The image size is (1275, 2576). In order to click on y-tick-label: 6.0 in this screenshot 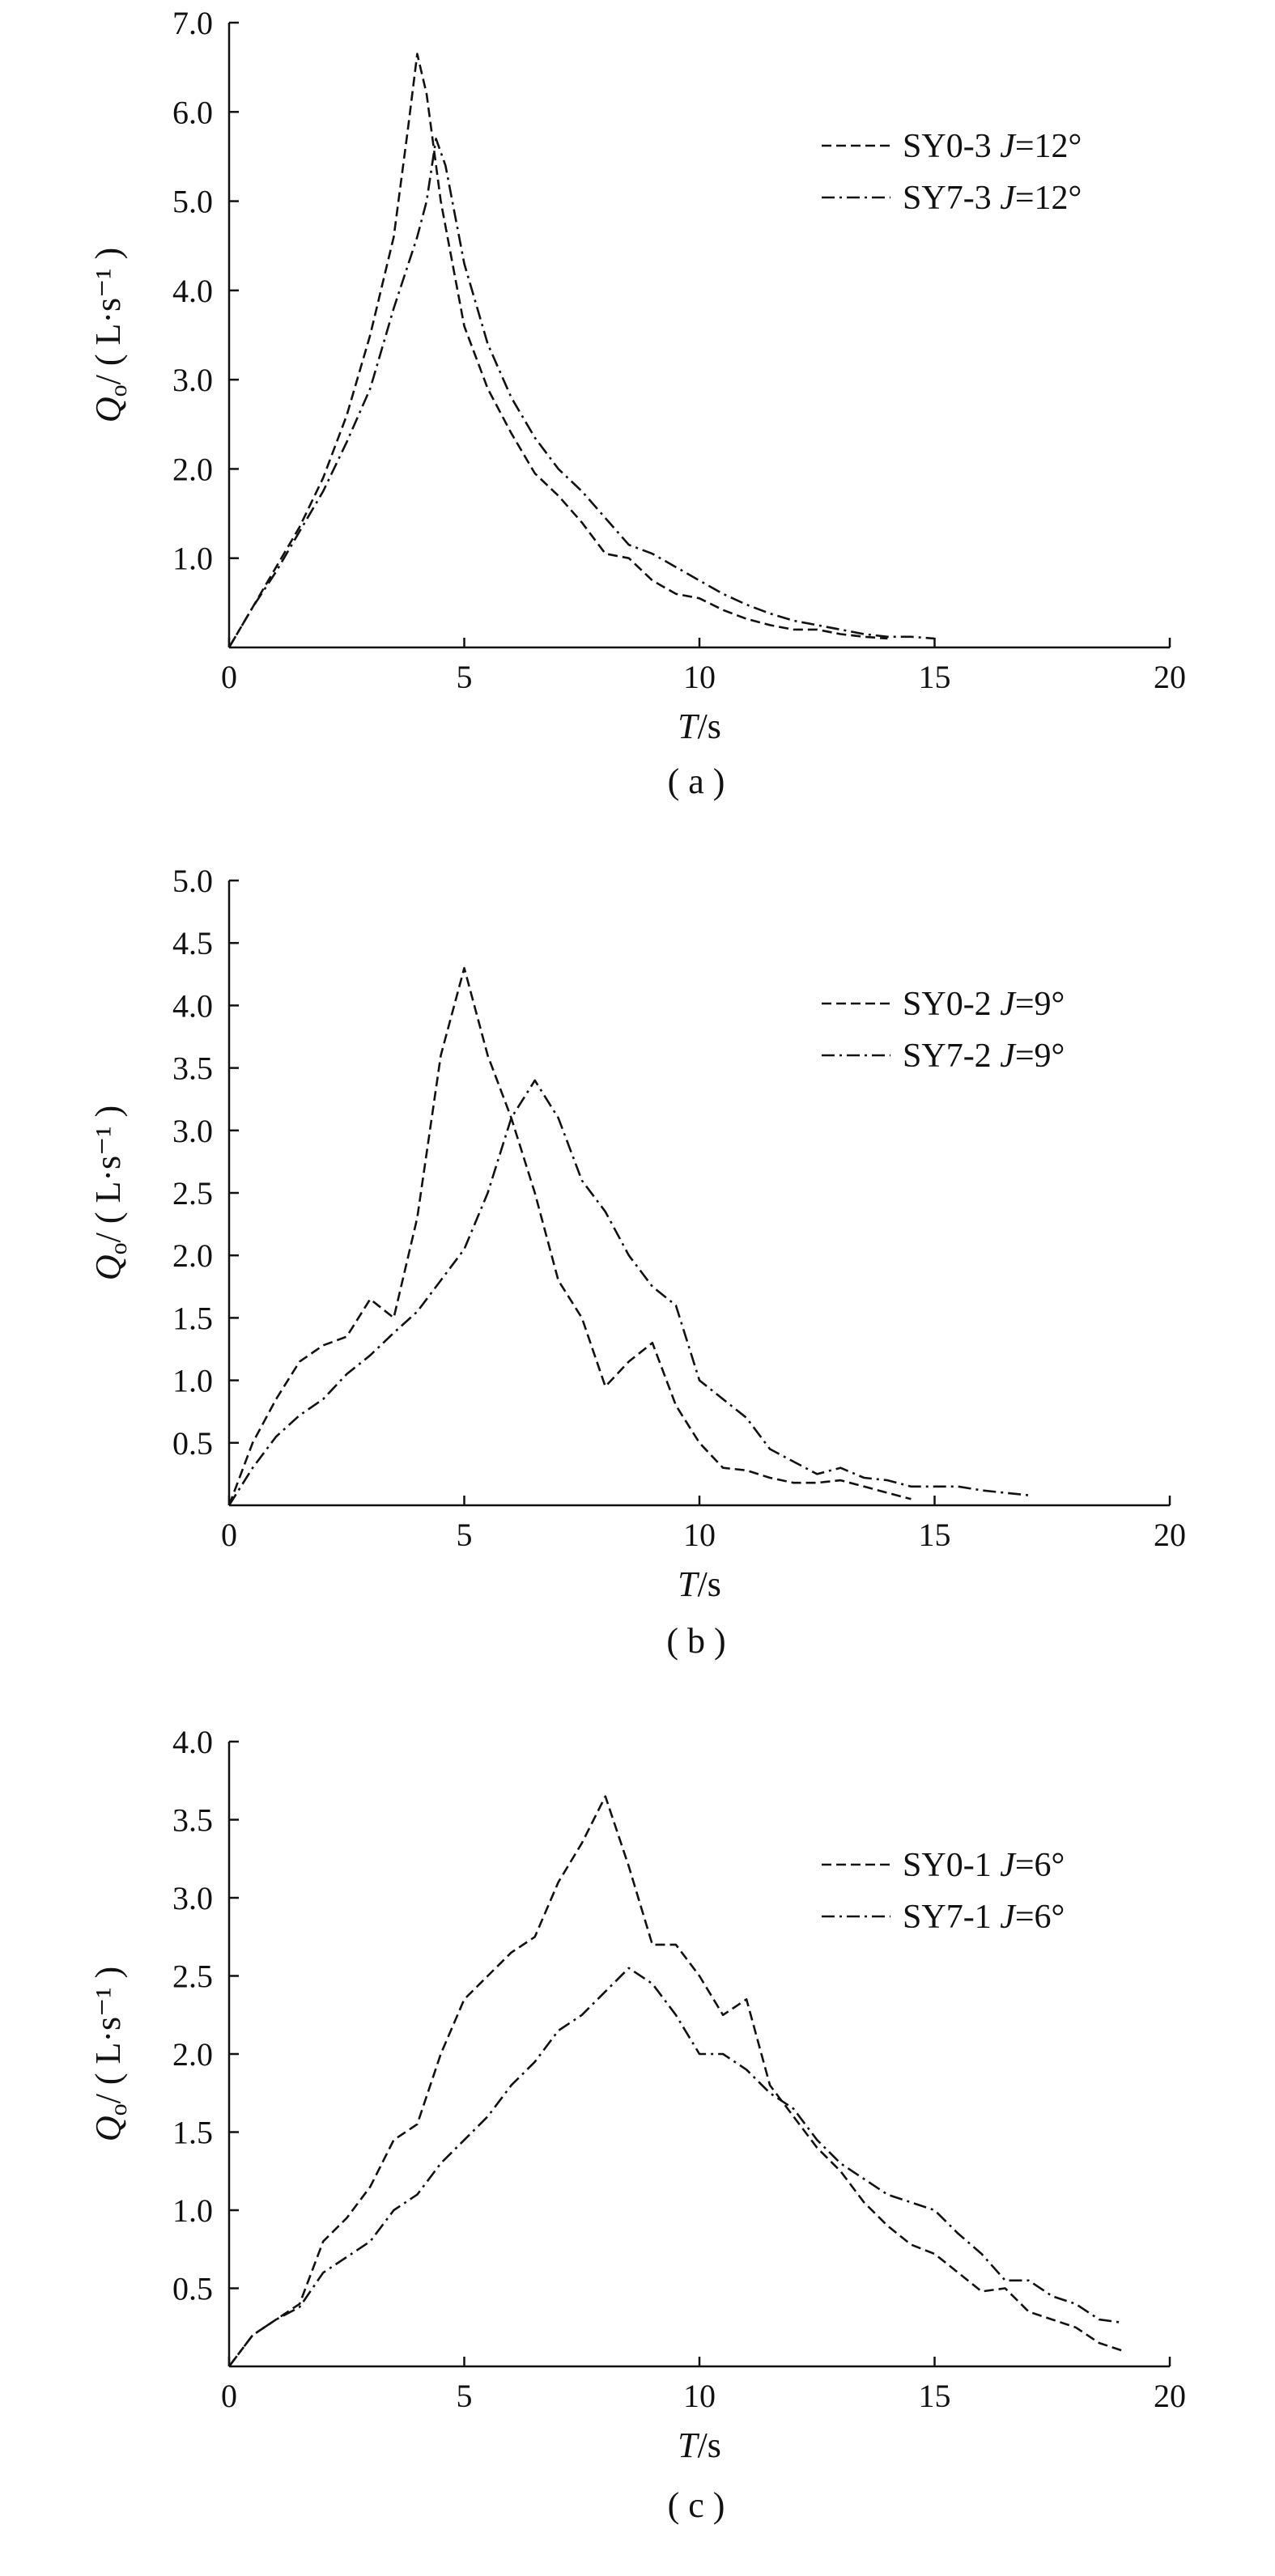, I will do `click(193, 112)`.